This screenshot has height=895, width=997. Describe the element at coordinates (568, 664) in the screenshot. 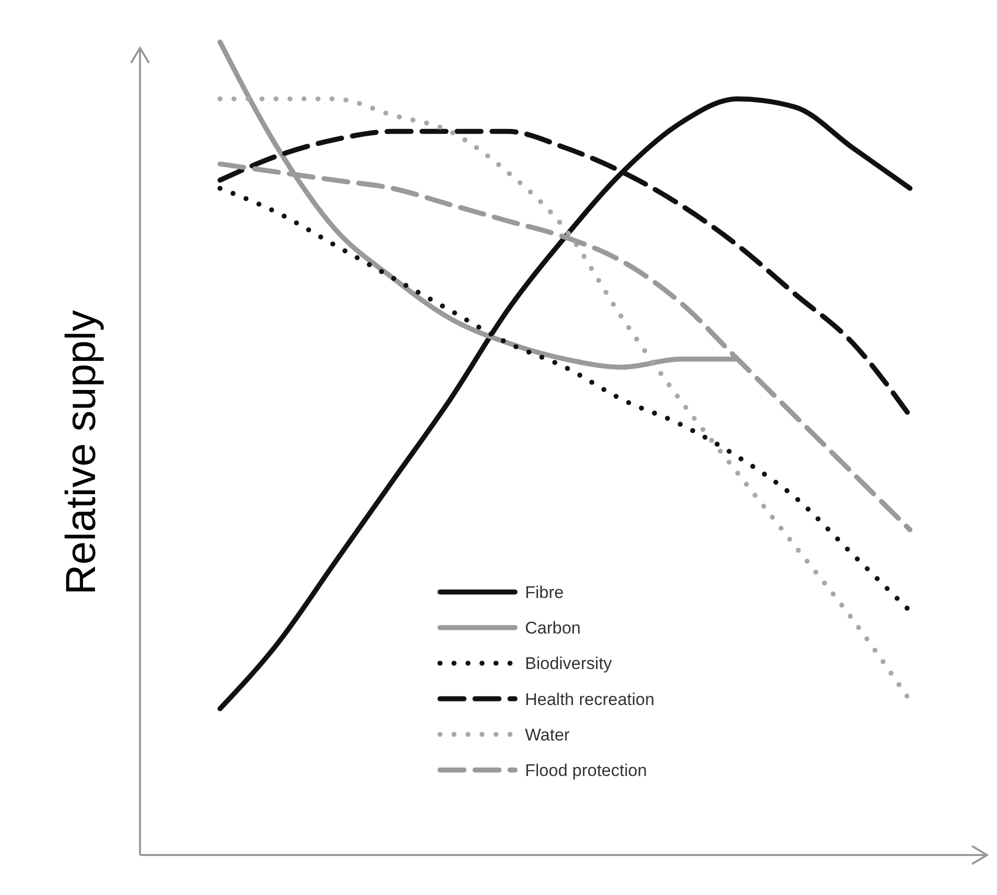

I see `legend-label: Biodiversity` at that location.